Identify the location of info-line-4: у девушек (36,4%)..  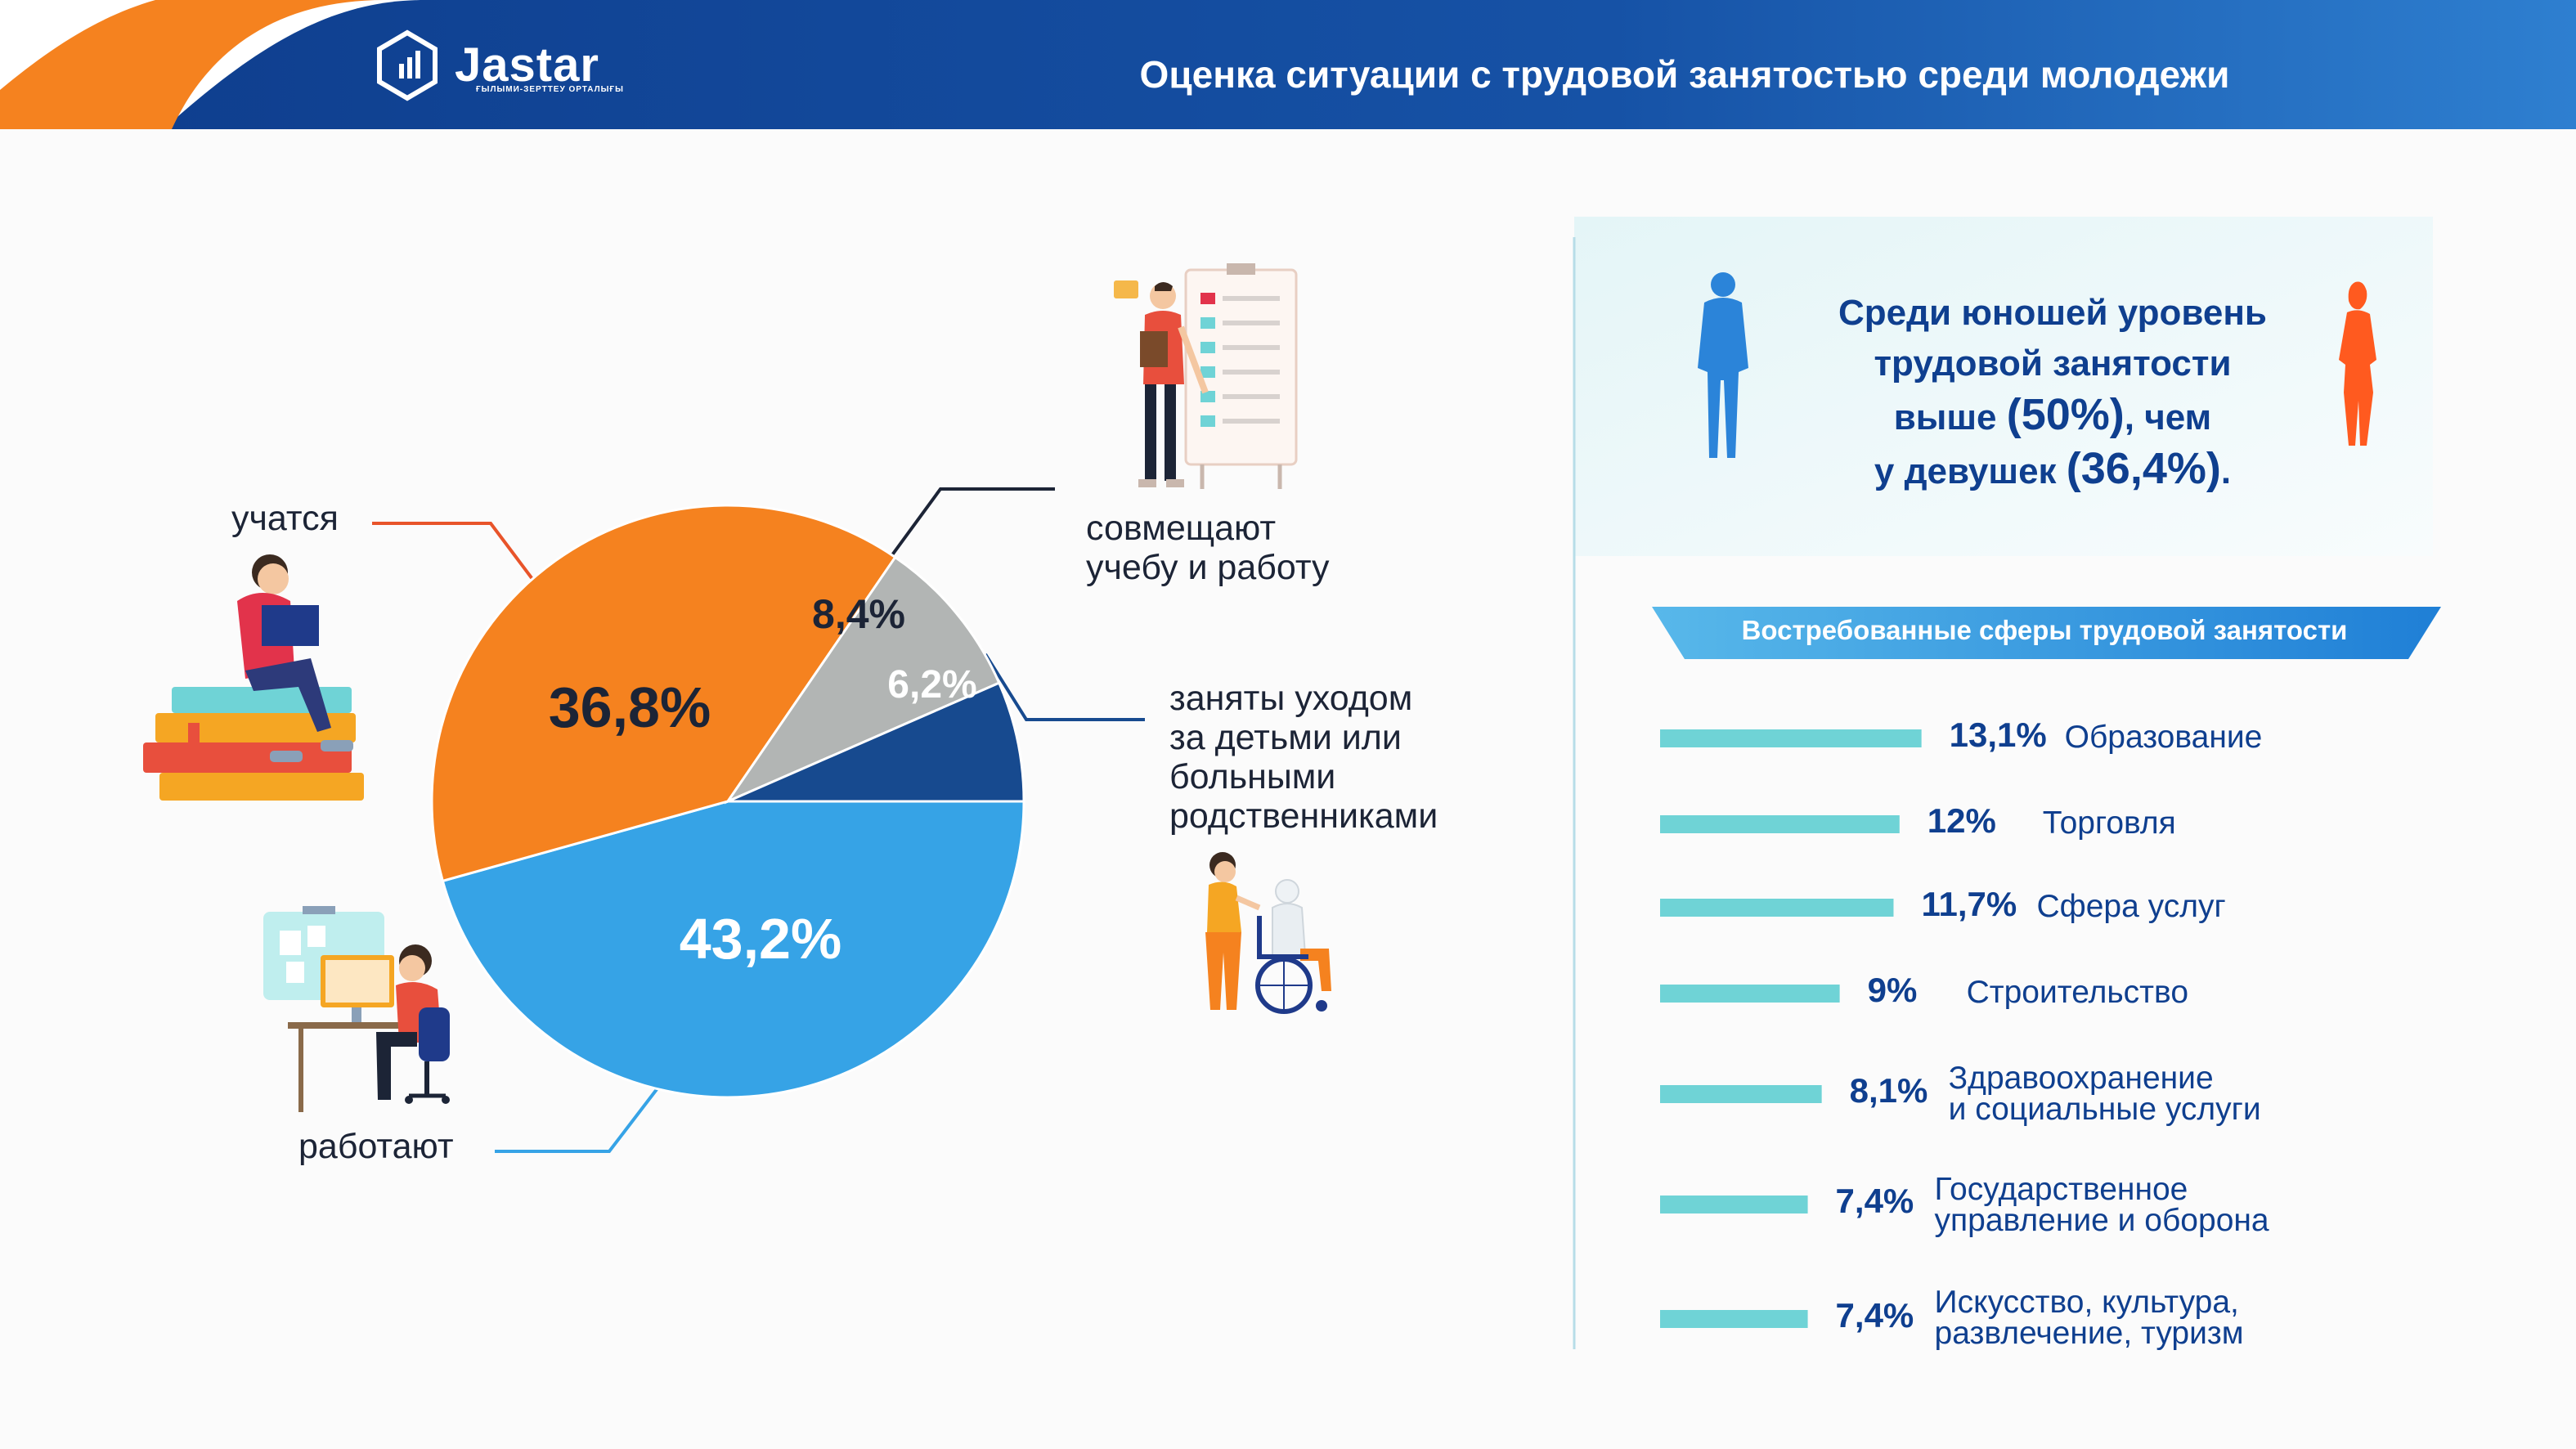
(2053, 470).